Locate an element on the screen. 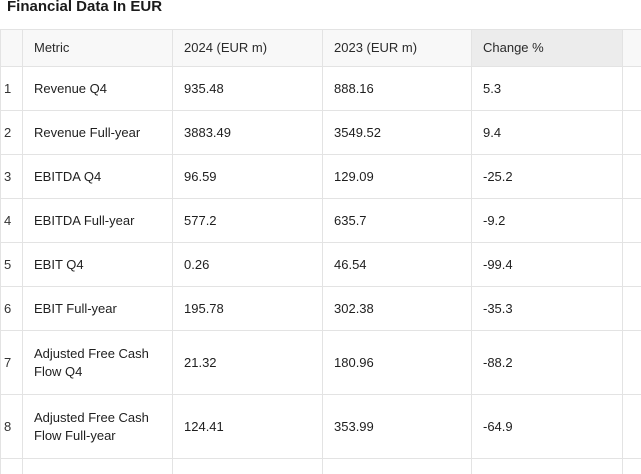 The width and height of the screenshot is (641, 474). cell-change: -99.4 is located at coordinates (547, 264).